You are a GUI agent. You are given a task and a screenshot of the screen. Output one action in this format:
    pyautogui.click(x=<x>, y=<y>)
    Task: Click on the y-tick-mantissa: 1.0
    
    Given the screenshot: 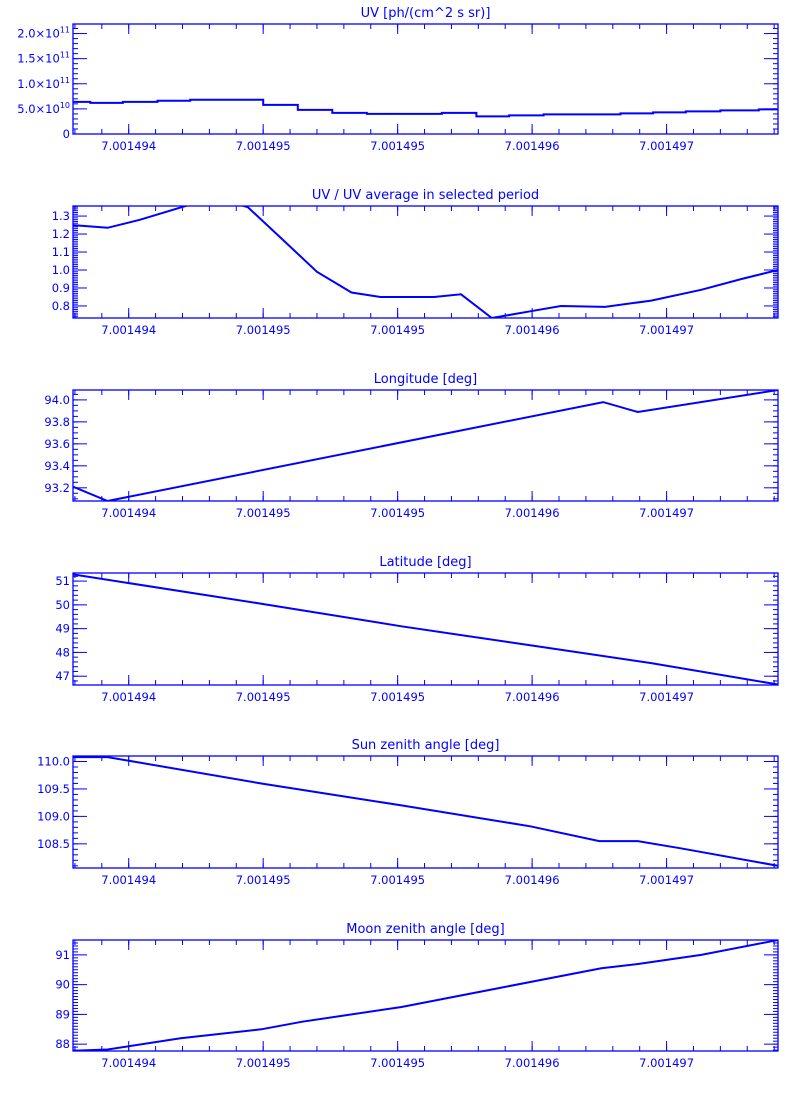 What is the action you would take?
    pyautogui.click(x=61, y=270)
    